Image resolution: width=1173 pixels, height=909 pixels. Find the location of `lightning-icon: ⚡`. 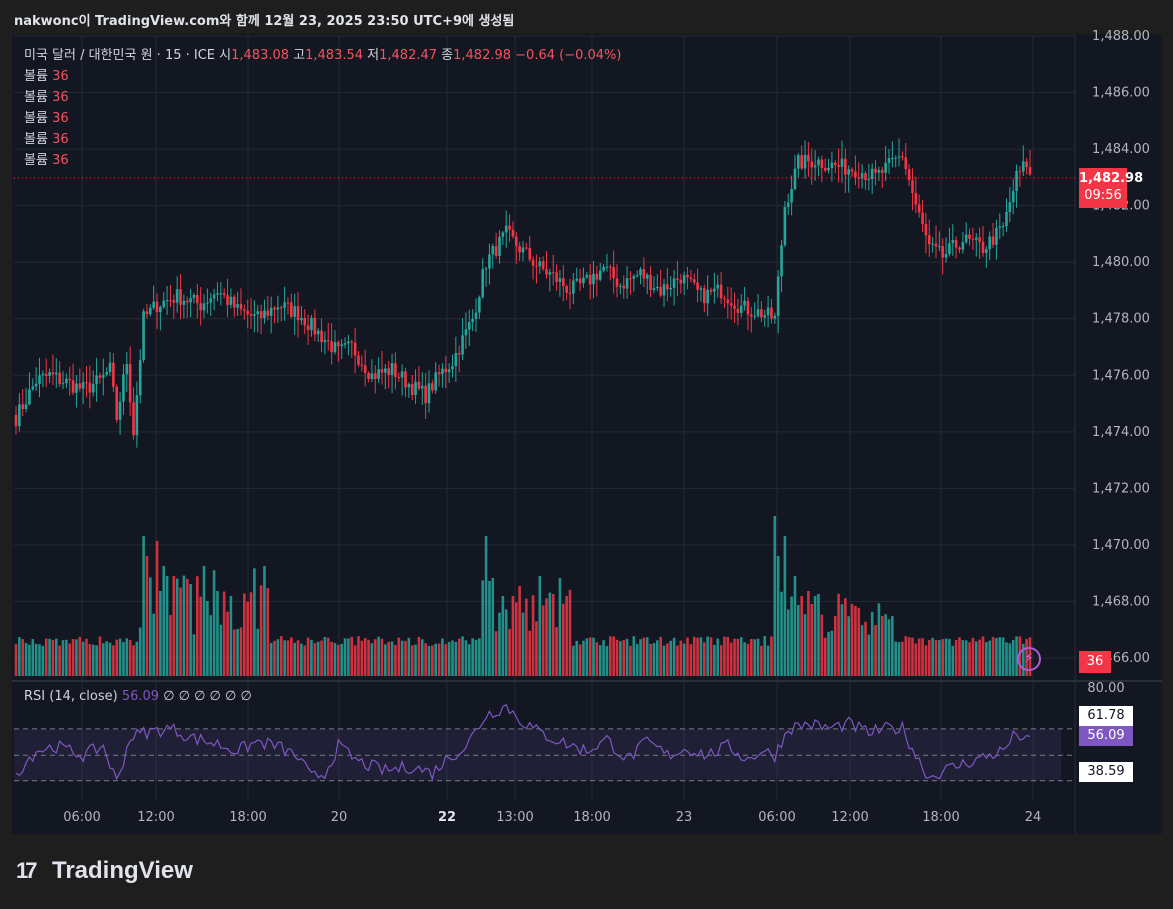

lightning-icon: ⚡ is located at coordinates (1029, 659).